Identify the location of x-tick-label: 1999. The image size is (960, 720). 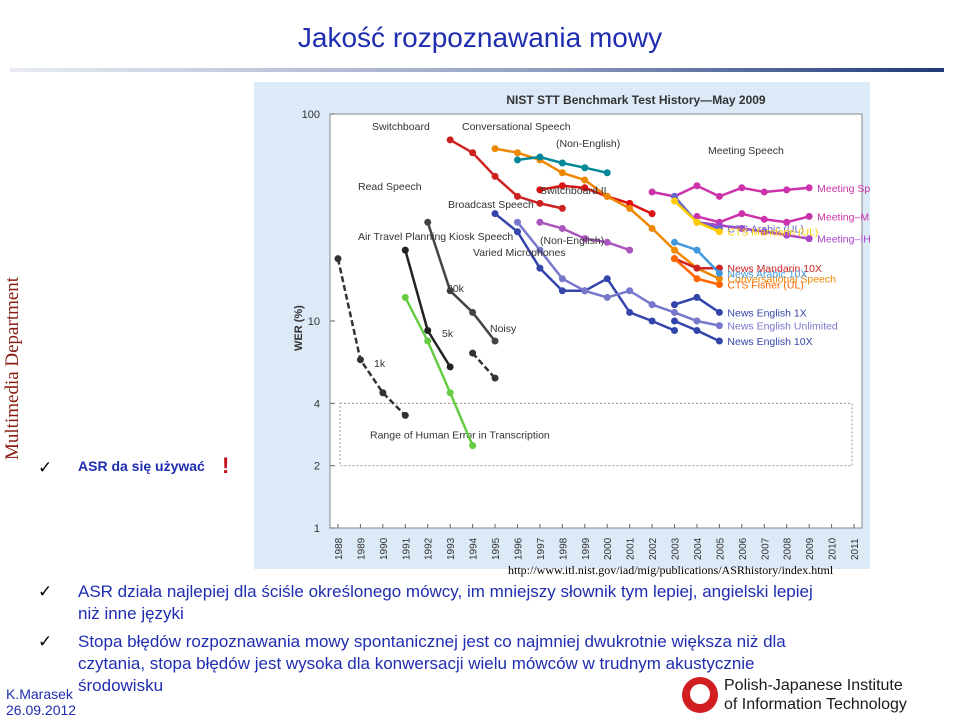
(586, 548).